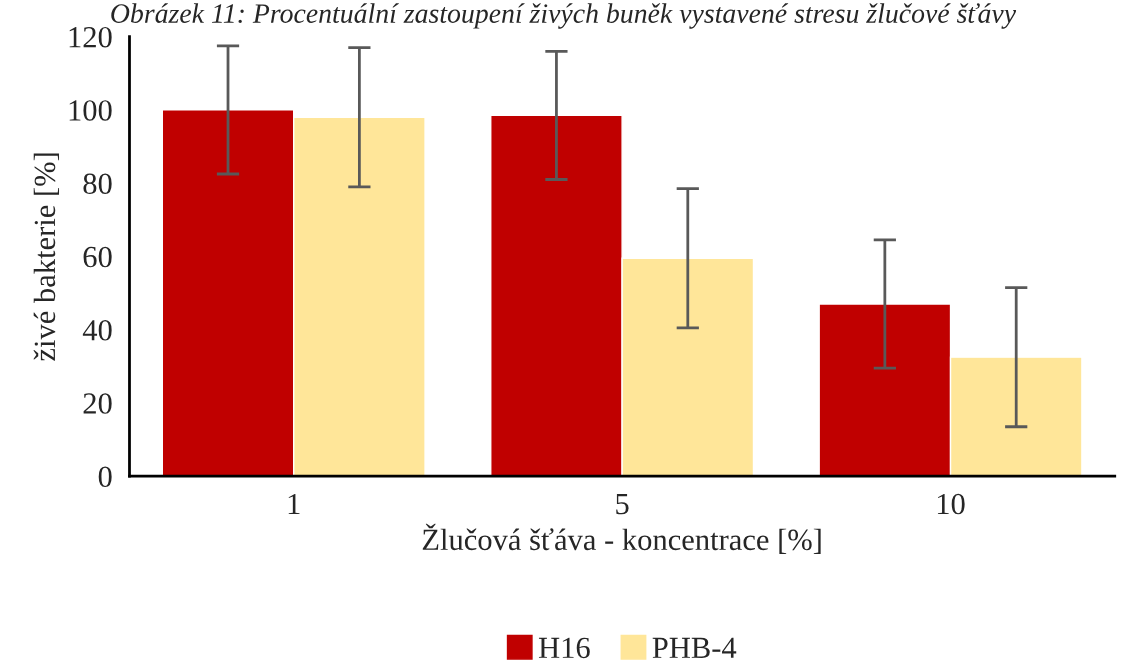 The image size is (1126, 666). I want to click on y-tick-label: 60, so click(97, 257).